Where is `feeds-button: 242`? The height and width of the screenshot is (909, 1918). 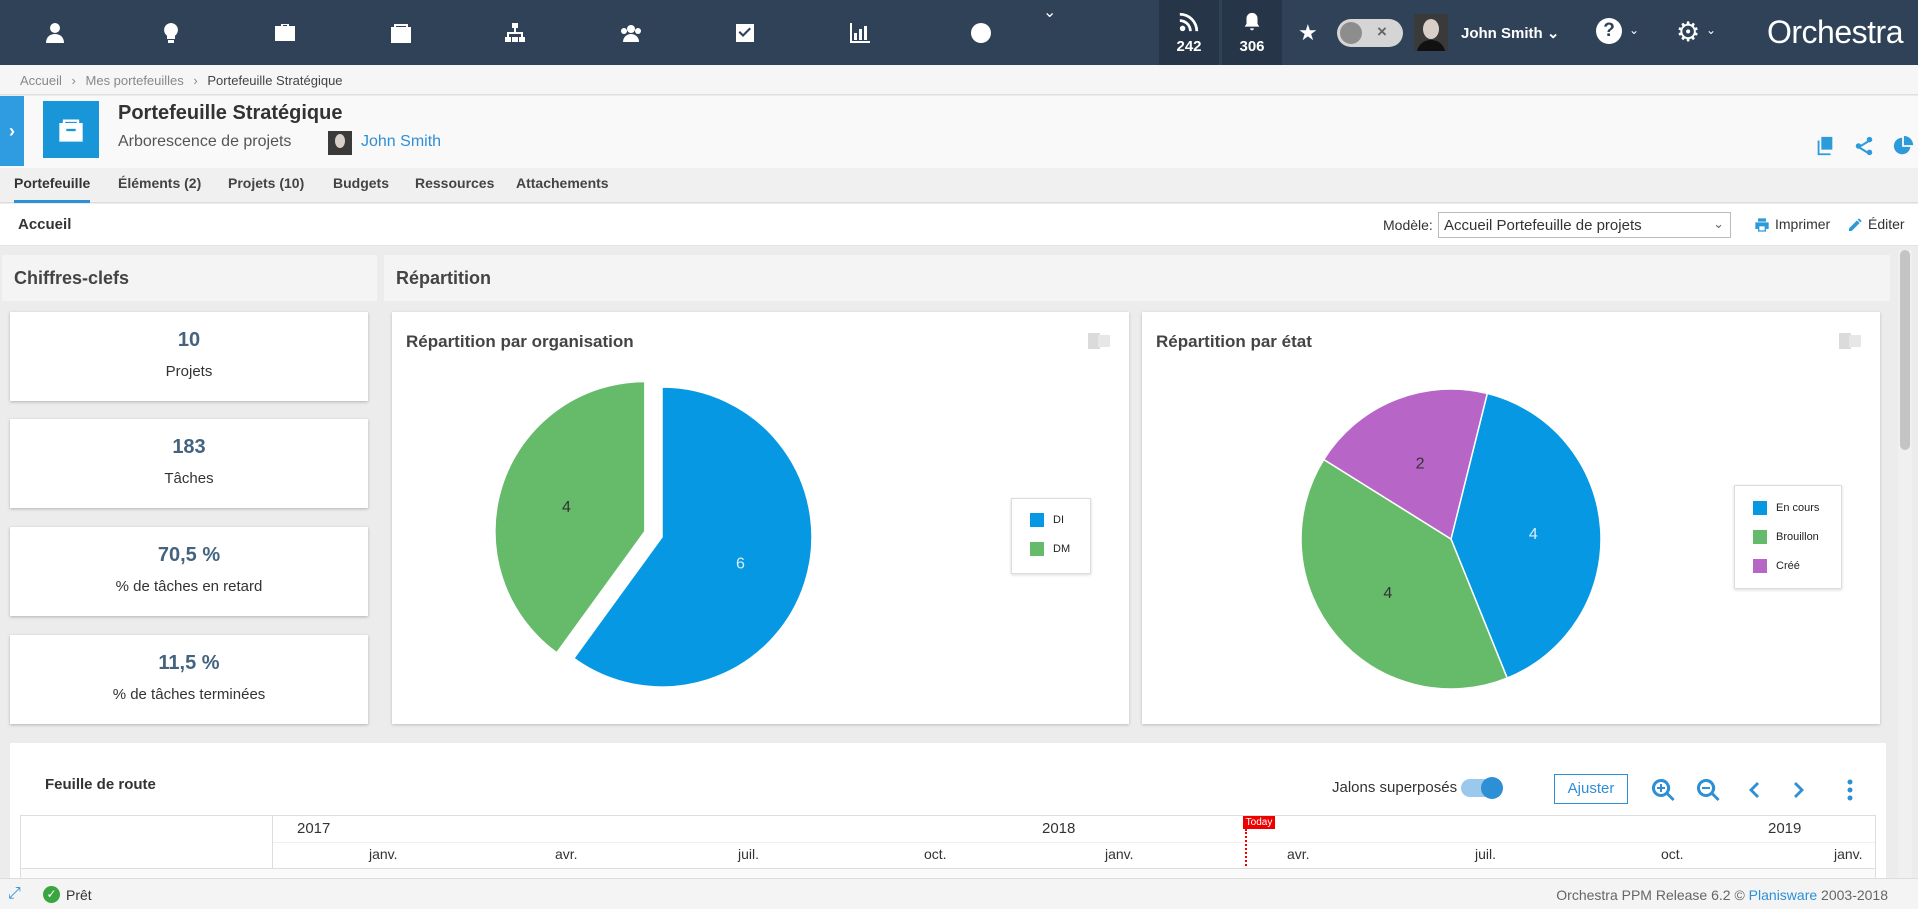 feeds-button: 242 is located at coordinates (1189, 32).